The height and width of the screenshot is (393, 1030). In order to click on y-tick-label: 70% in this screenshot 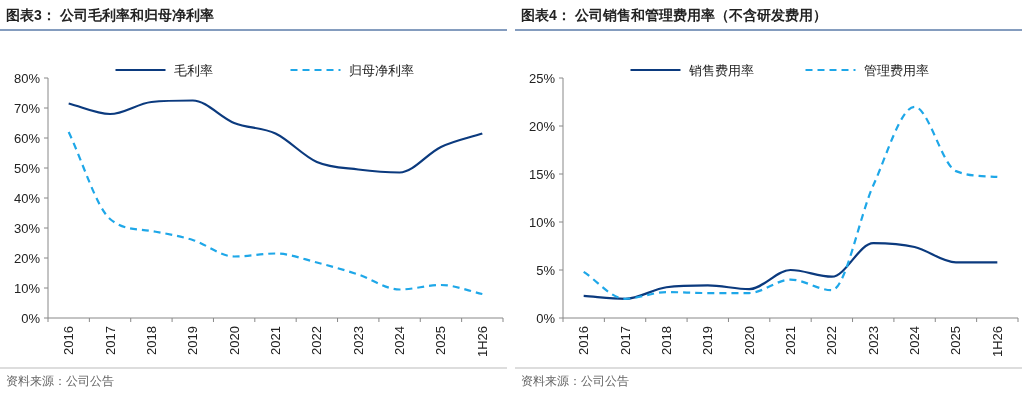, I will do `click(27, 108)`.